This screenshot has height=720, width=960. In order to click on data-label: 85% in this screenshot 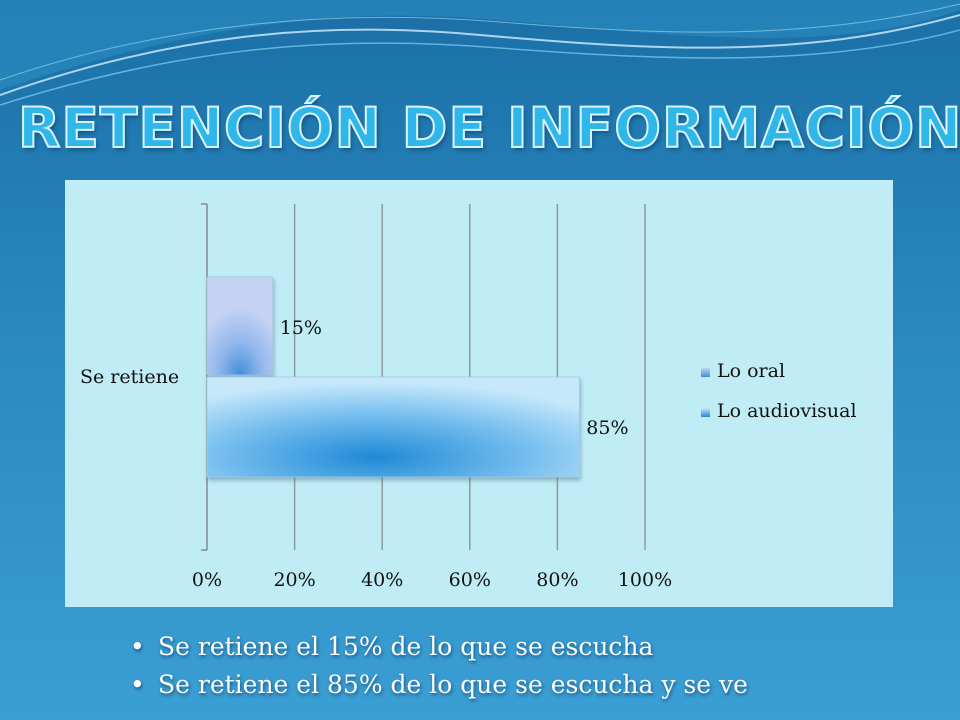, I will do `click(607, 428)`.